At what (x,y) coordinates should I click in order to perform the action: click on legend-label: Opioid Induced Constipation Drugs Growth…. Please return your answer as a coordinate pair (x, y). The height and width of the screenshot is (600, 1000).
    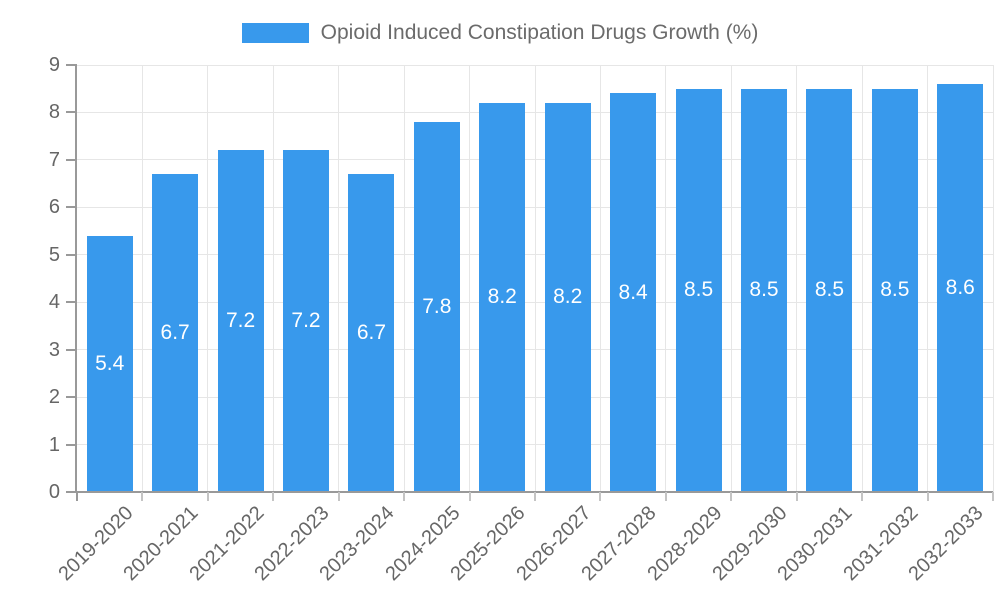
    Looking at the image, I should click on (539, 32).